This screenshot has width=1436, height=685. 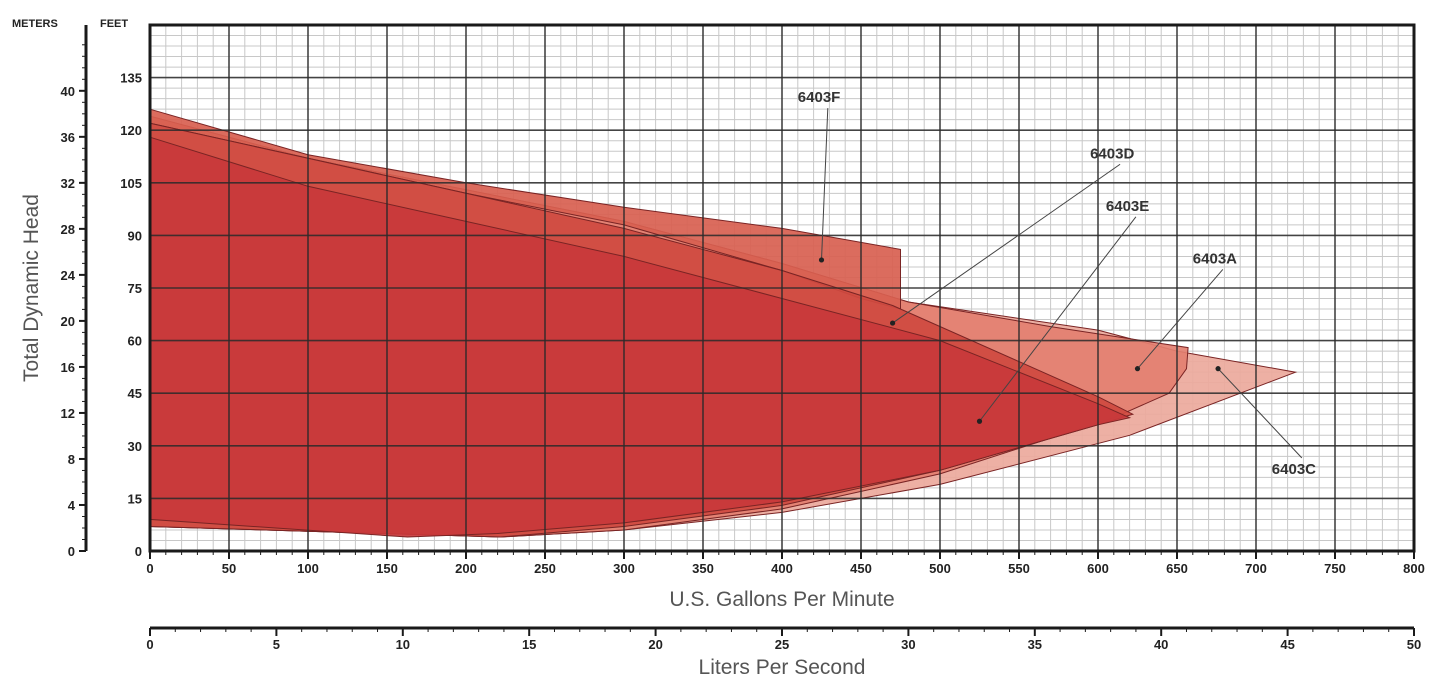 What do you see at coordinates (1335, 568) in the screenshot?
I see `x-tick-label: 750` at bounding box center [1335, 568].